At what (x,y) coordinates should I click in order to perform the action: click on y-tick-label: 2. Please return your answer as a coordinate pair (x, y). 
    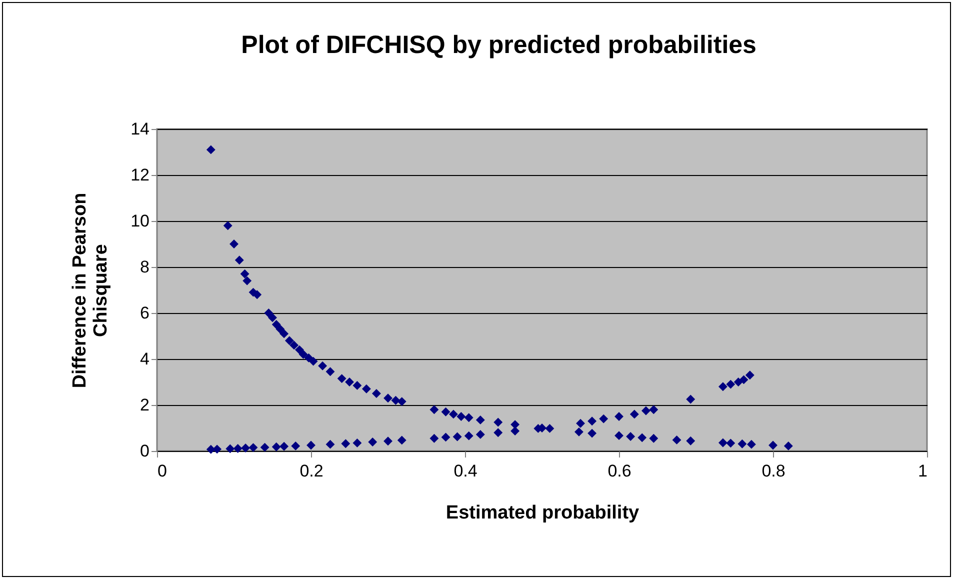
    Looking at the image, I should click on (145, 405).